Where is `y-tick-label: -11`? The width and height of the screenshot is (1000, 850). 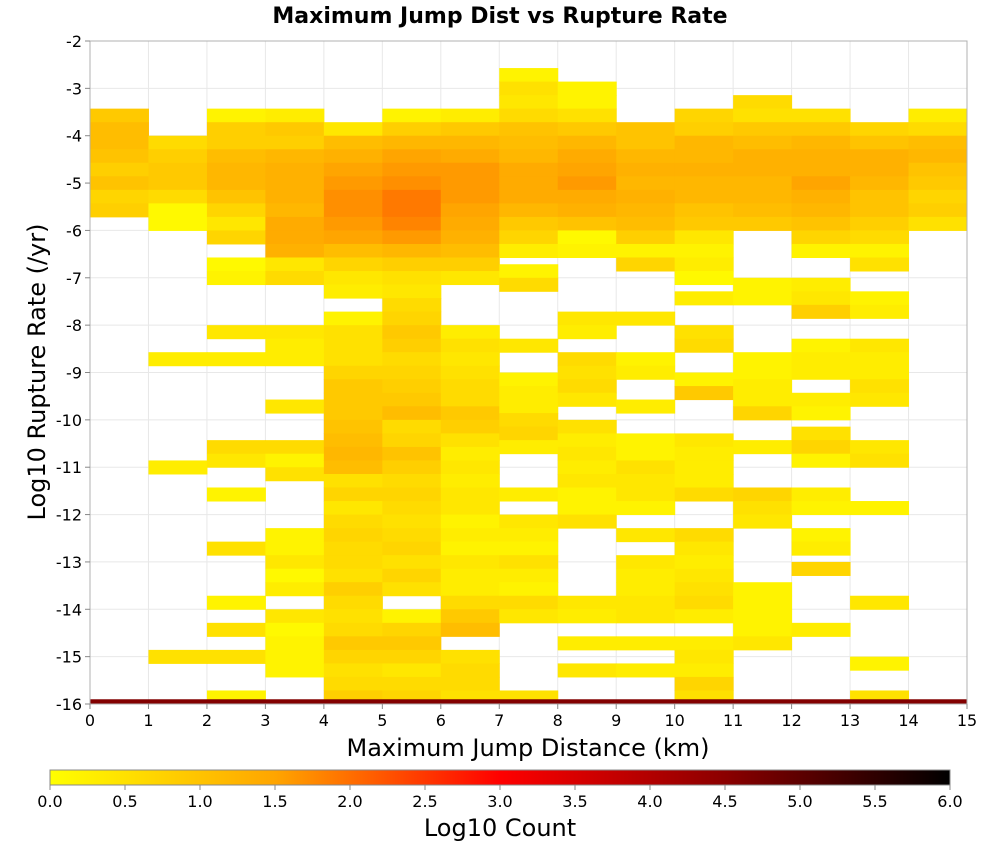
y-tick-label: -11 is located at coordinates (69, 467).